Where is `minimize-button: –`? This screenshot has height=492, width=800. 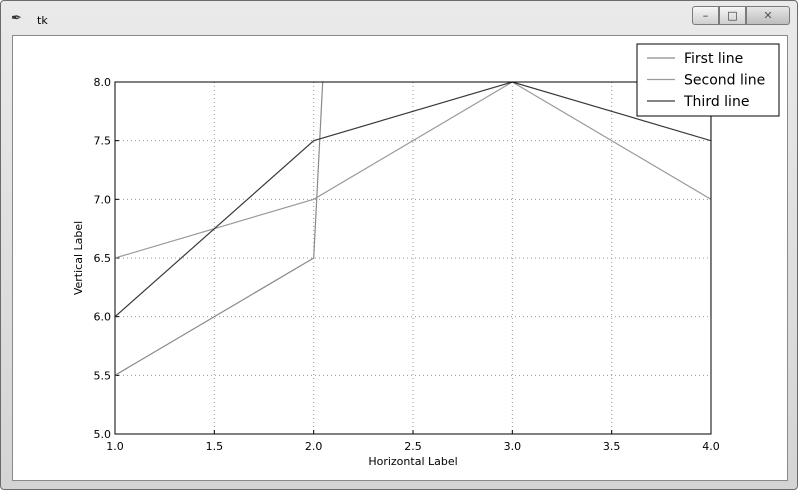 minimize-button: – is located at coordinates (705, 15).